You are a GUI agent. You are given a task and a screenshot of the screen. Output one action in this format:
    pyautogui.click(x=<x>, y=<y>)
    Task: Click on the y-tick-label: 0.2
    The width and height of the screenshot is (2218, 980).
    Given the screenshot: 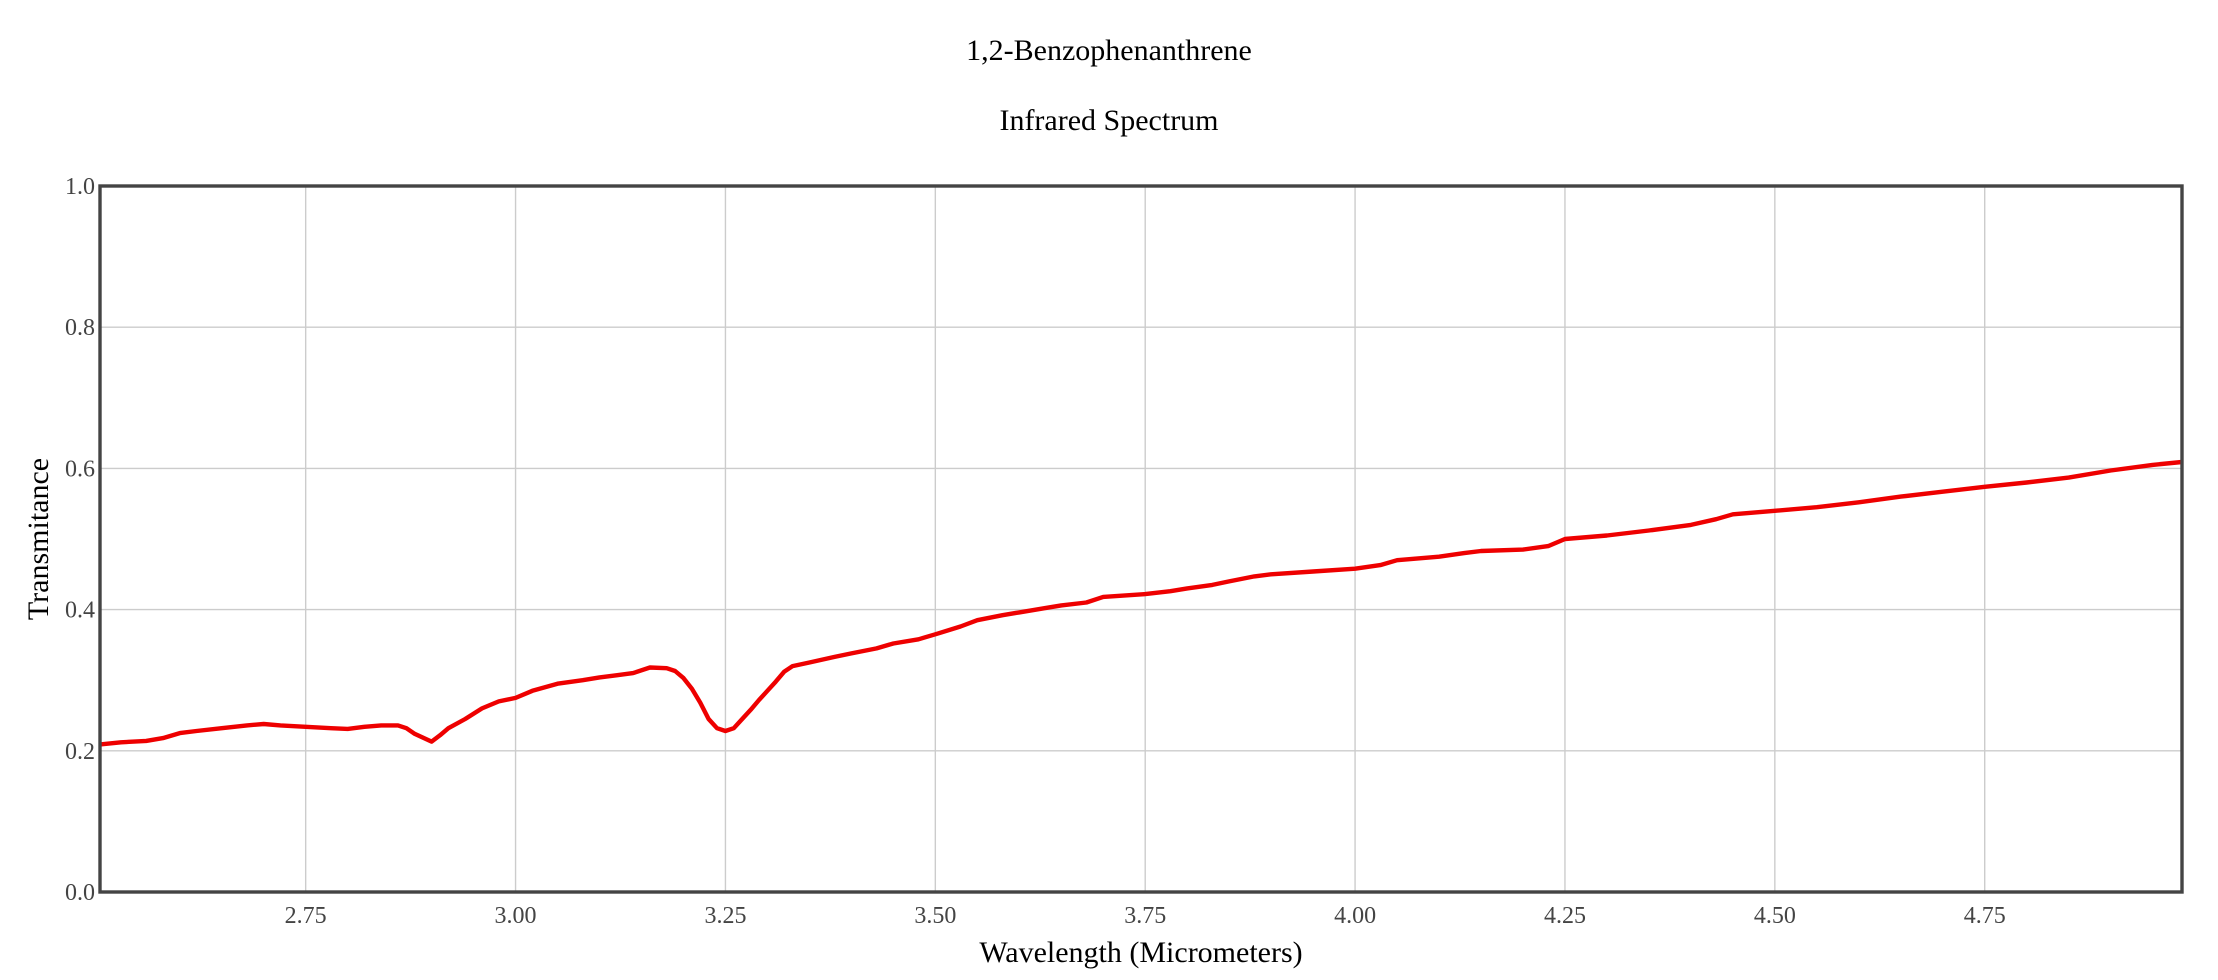 What is the action you would take?
    pyautogui.click(x=80, y=752)
    